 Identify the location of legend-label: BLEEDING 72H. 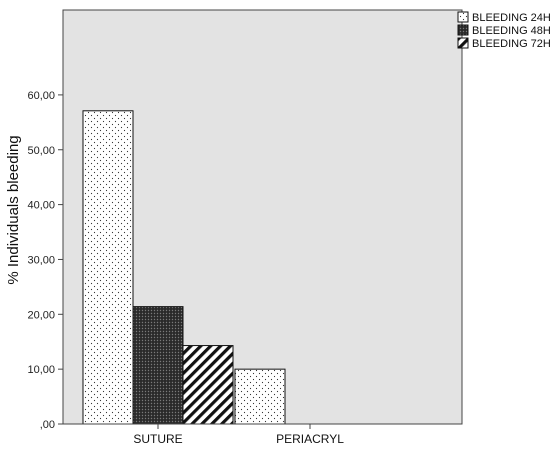
(511, 44).